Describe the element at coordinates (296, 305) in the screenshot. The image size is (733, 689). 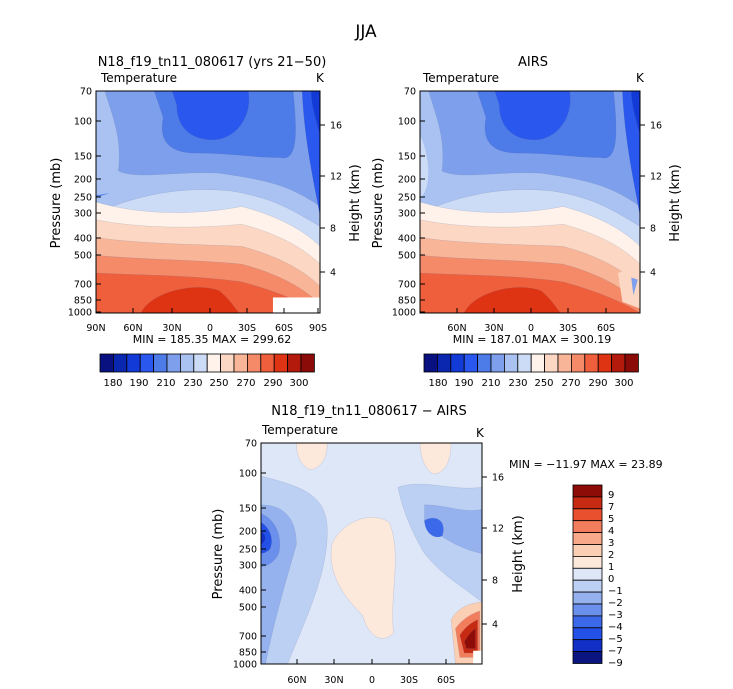
I see `missing-data` at that location.